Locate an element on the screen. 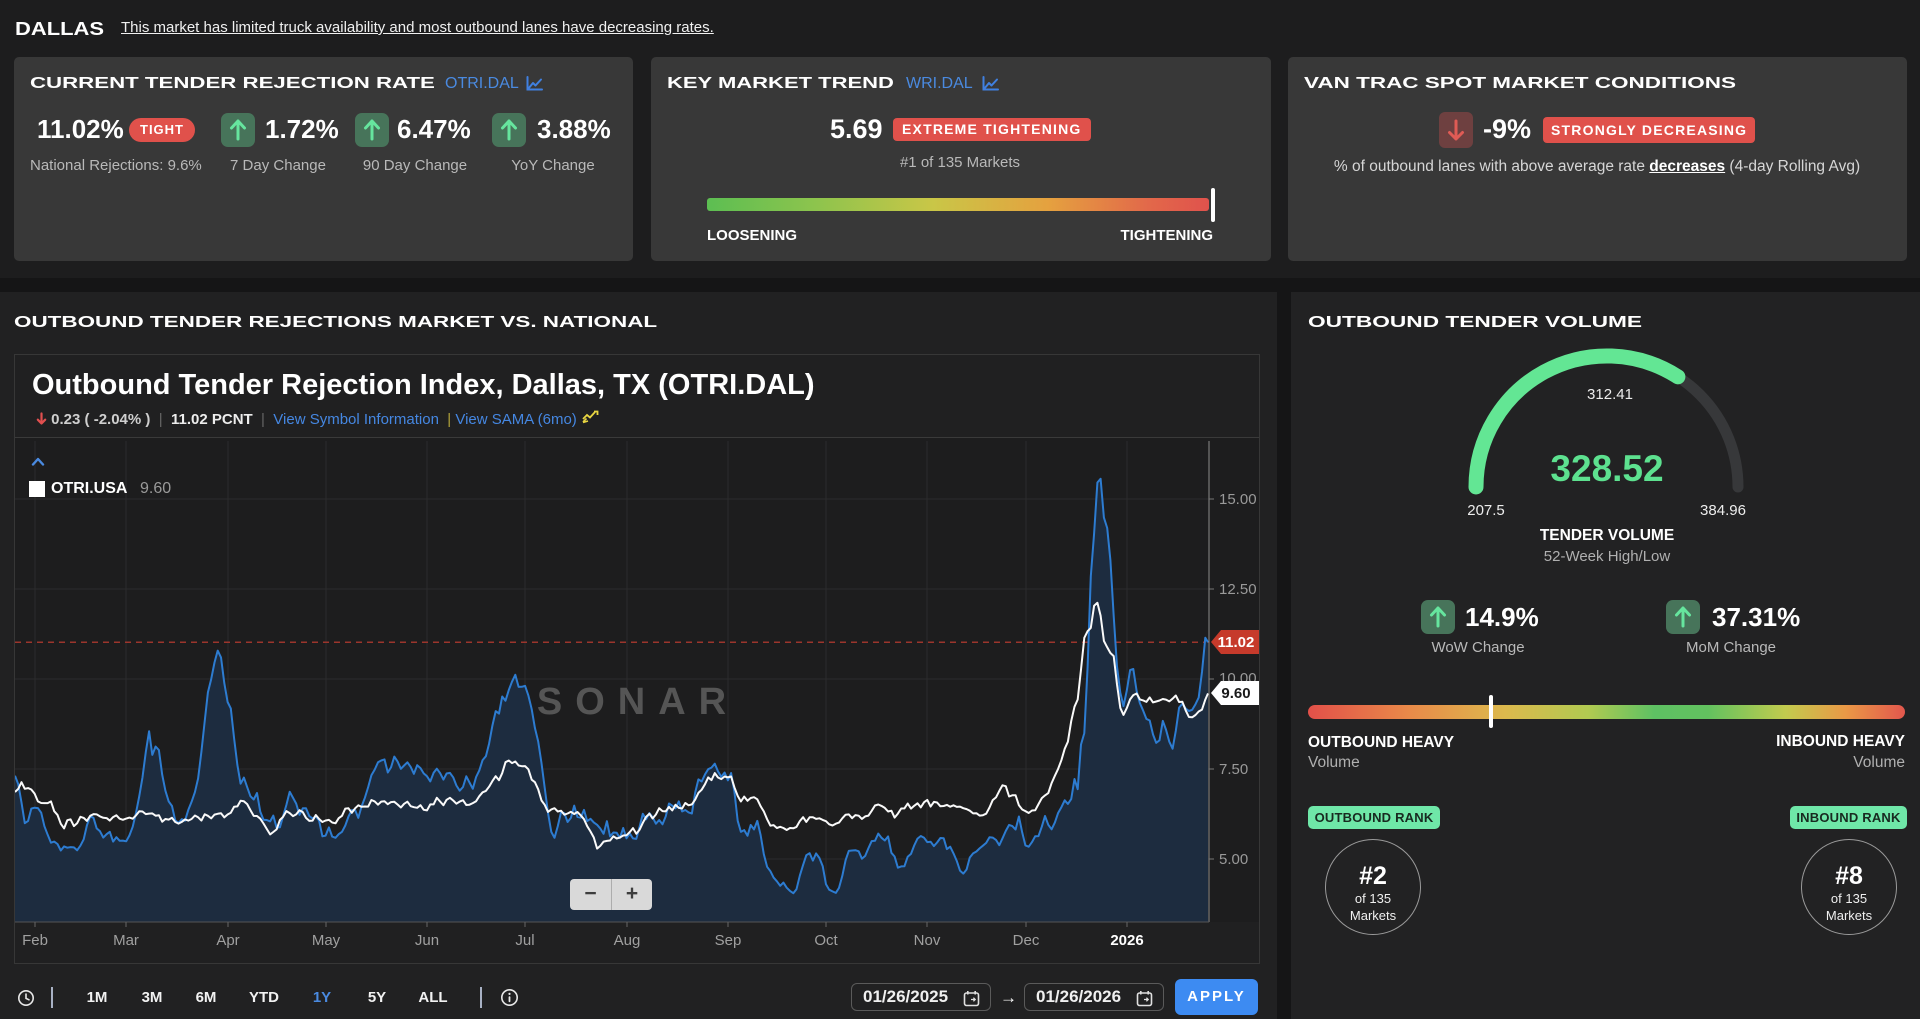 The width and height of the screenshot is (1920, 1019). svg-text: SONAR is located at coordinates (638, 702).